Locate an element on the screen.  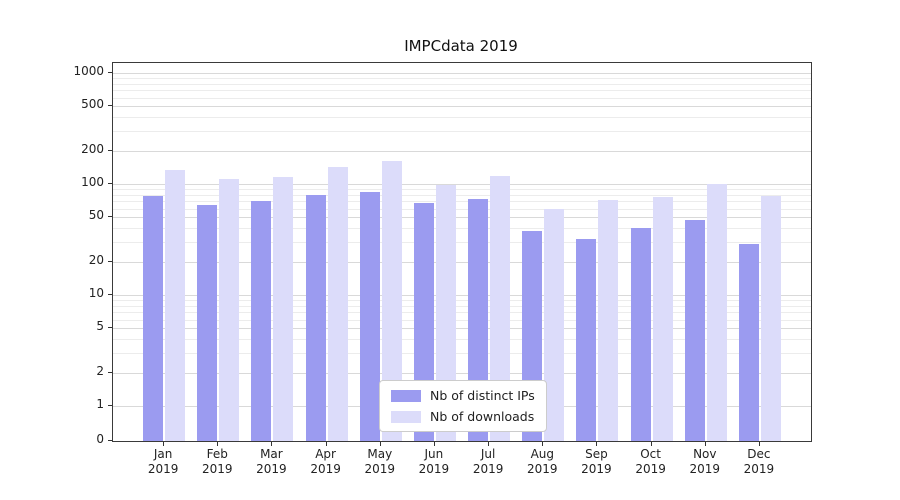
legend: Nb of distinct IPs Nb of downloads is located at coordinates (463, 406).